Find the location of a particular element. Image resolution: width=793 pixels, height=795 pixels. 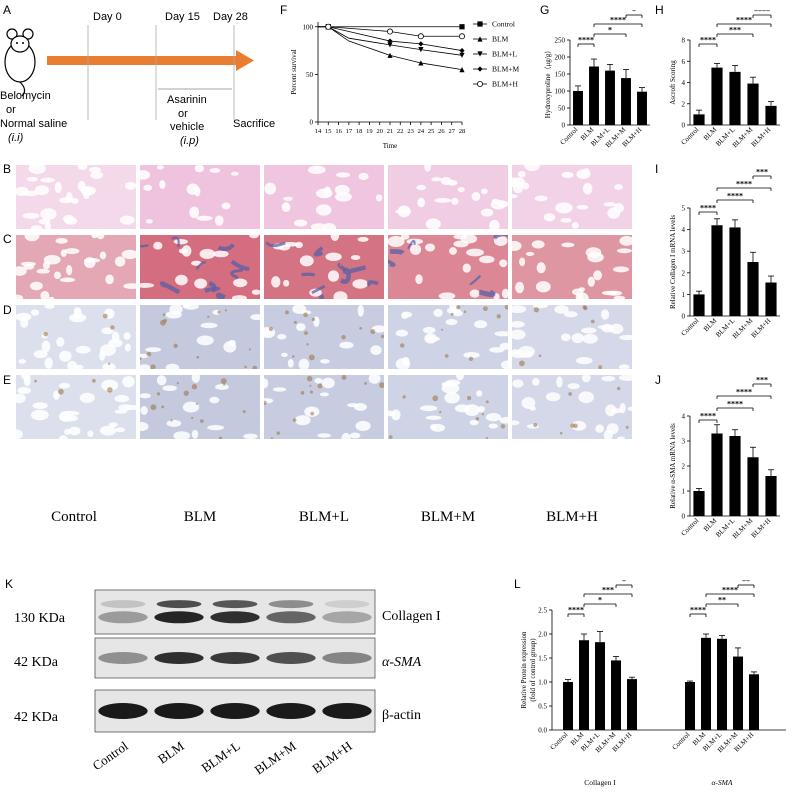

lane-label: BLM+L is located at coordinates (221, 756).